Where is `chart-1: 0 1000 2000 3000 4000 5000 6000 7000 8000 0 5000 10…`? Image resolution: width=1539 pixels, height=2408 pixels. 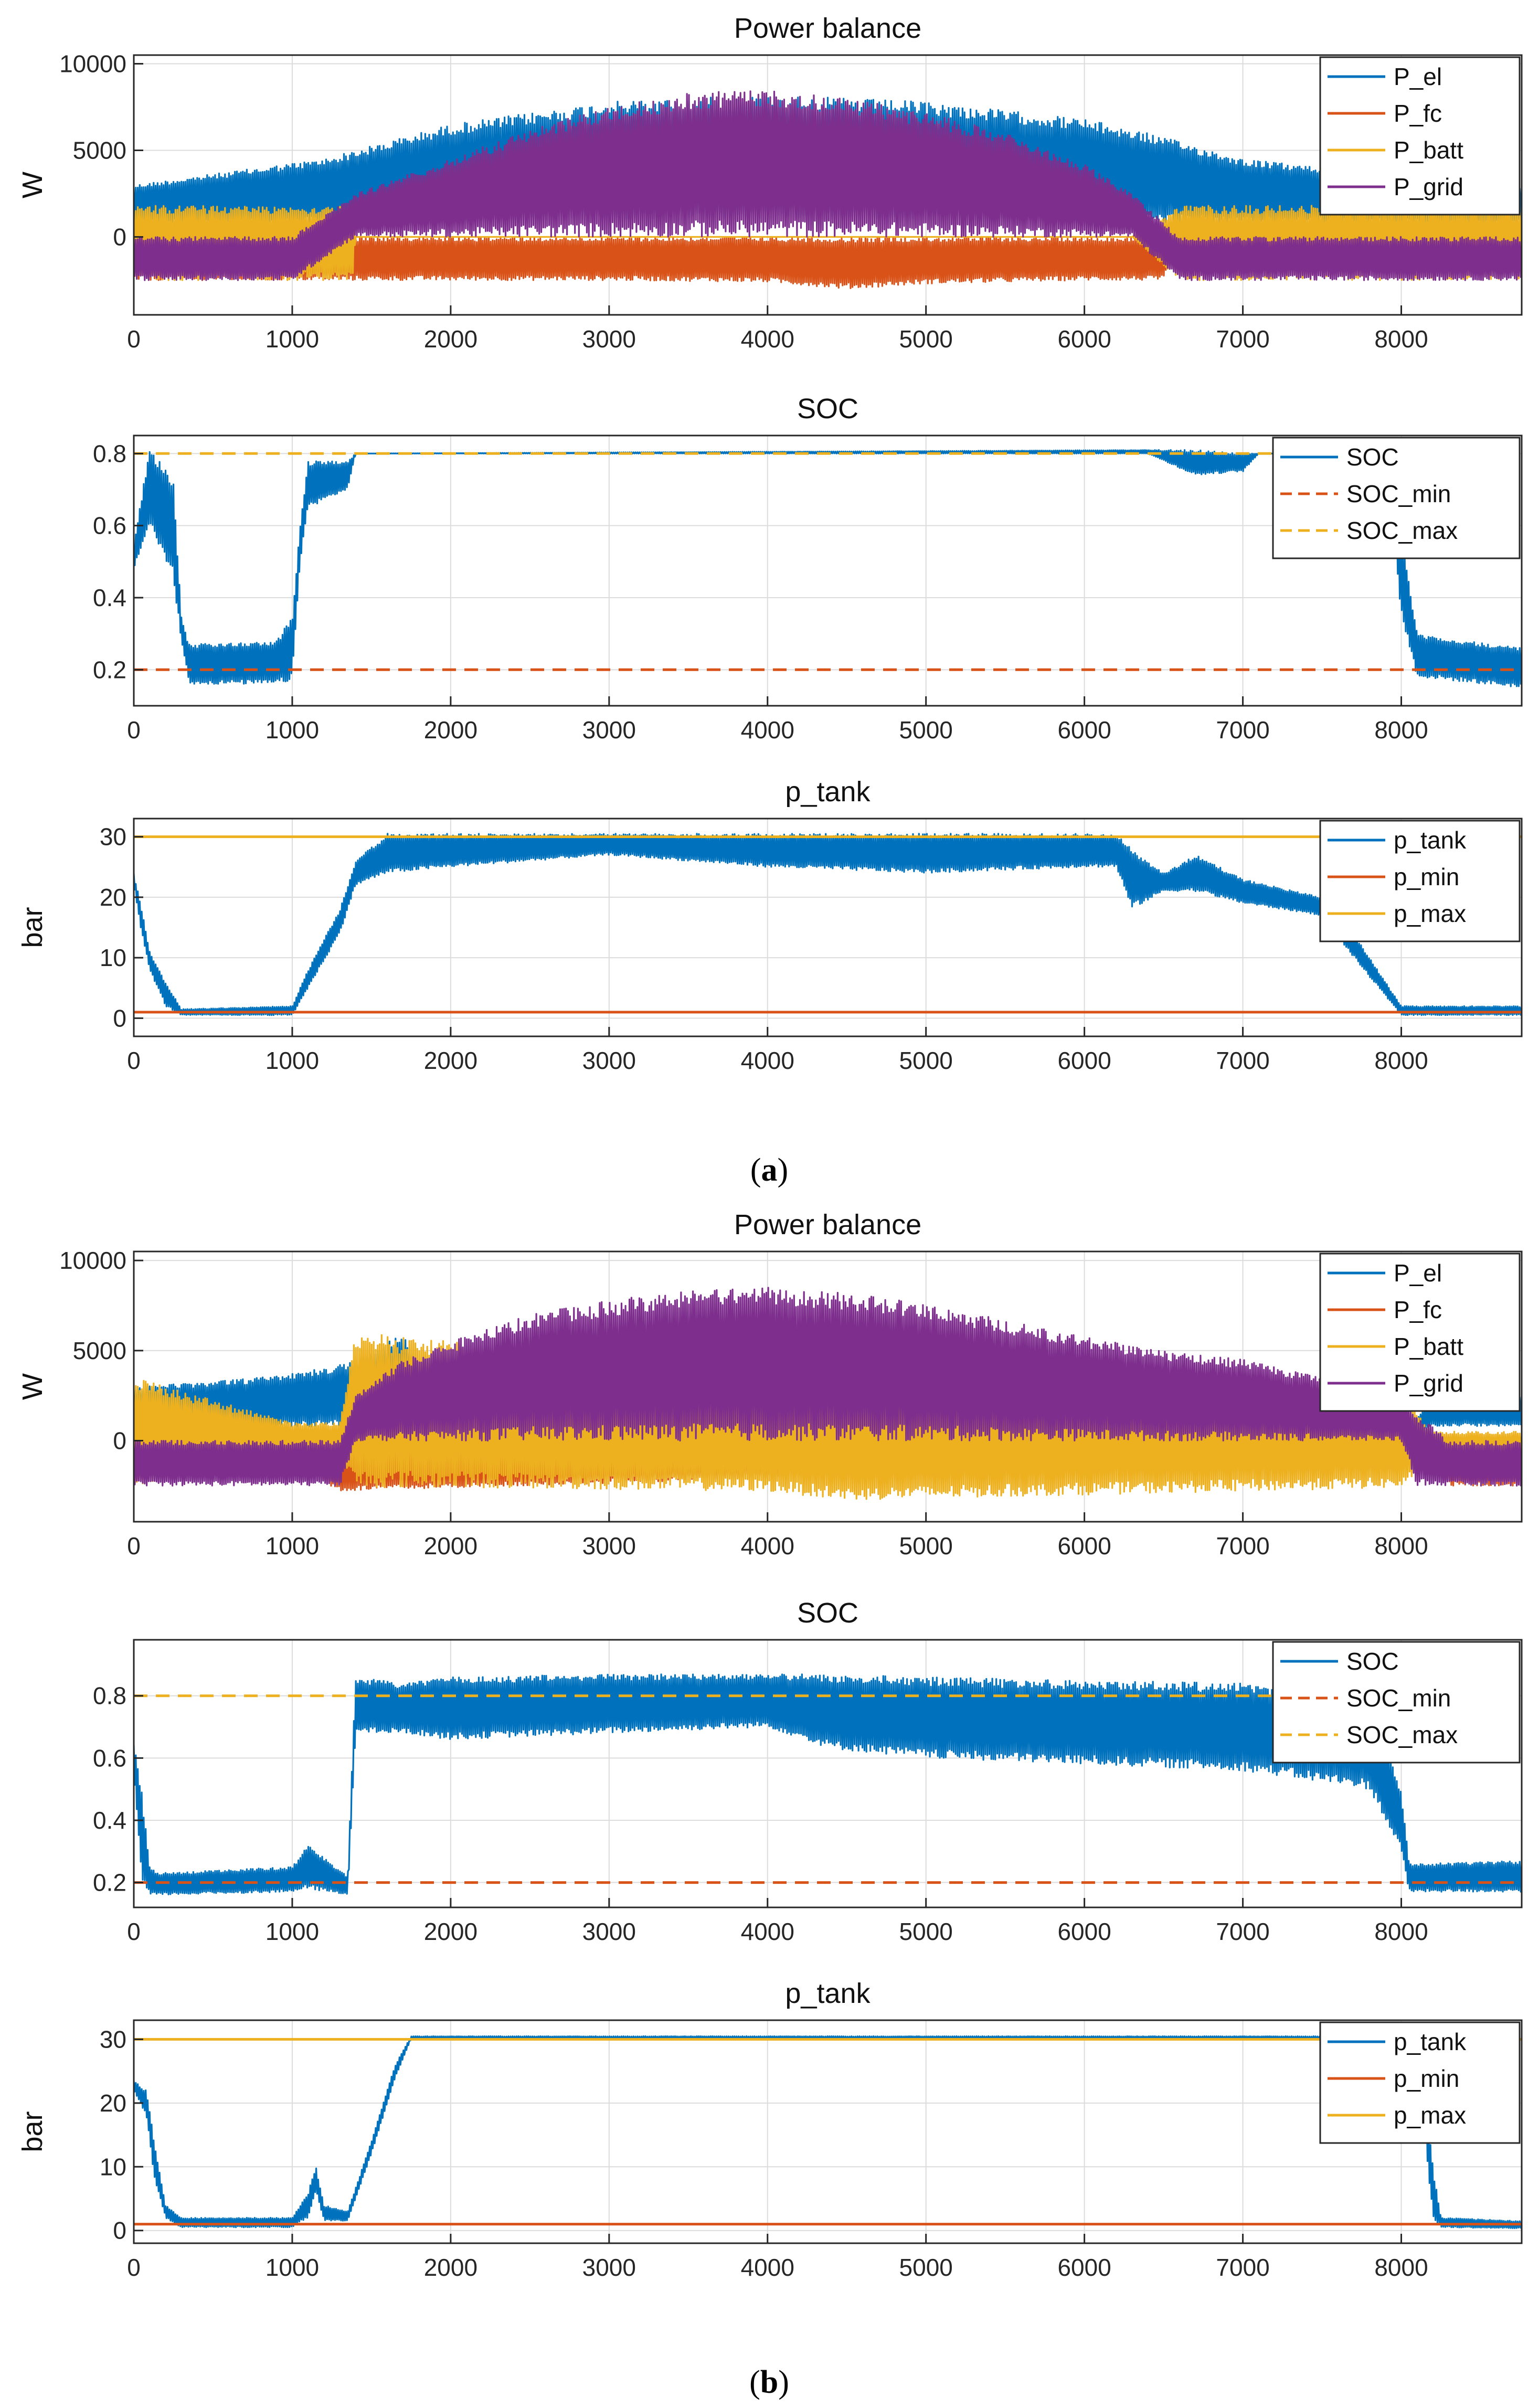
chart-1: 0 1000 2000 3000 4000 5000 6000 7000 8000 0 5000 10… is located at coordinates (770, 183).